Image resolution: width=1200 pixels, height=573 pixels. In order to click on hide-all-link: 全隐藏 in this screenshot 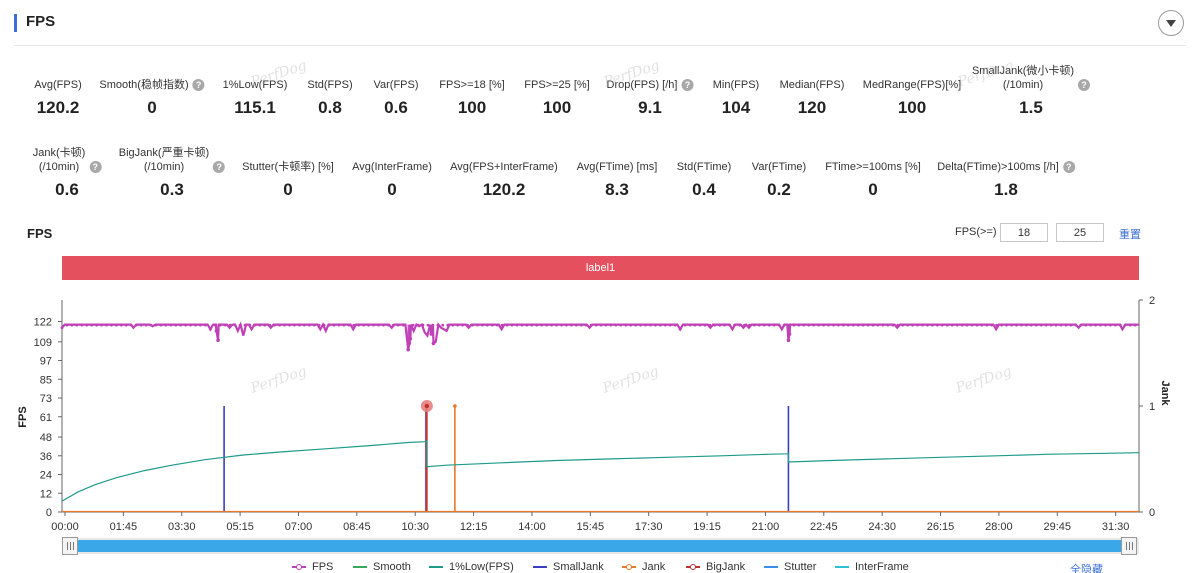, I will do `click(1086, 568)`.